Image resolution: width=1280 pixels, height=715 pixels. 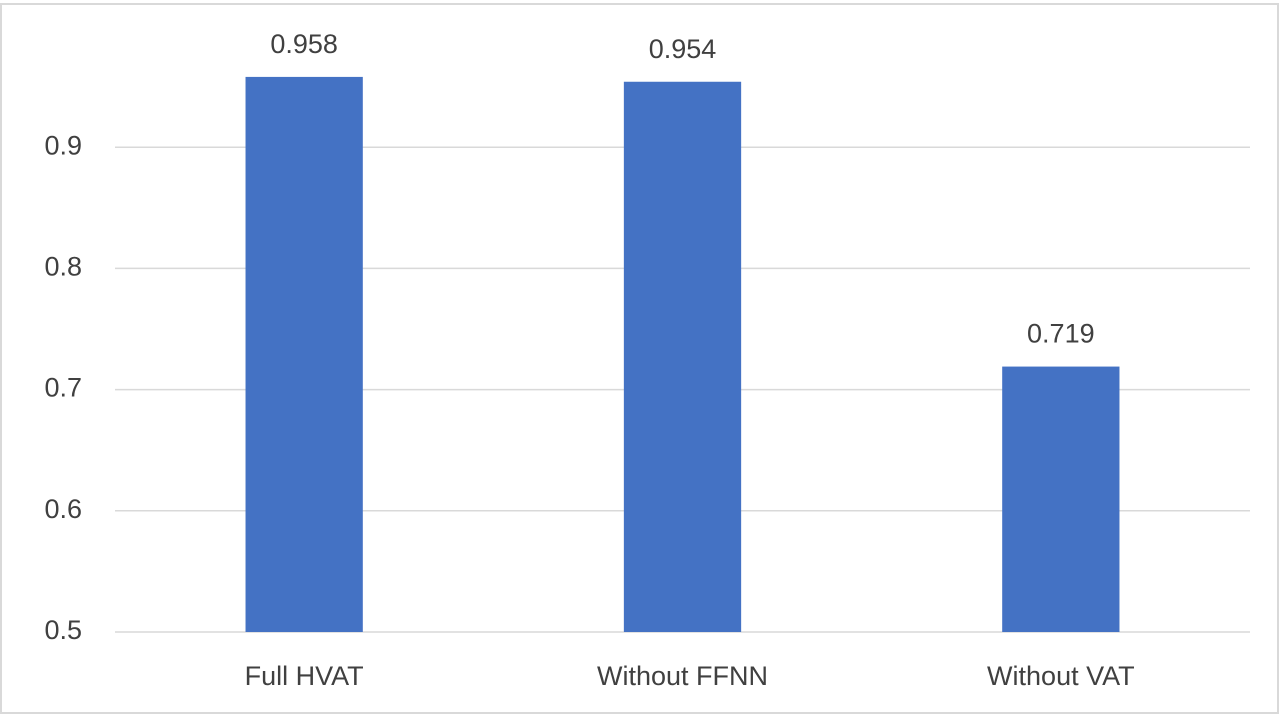 I want to click on value-label: 0.958, so click(x=304, y=44).